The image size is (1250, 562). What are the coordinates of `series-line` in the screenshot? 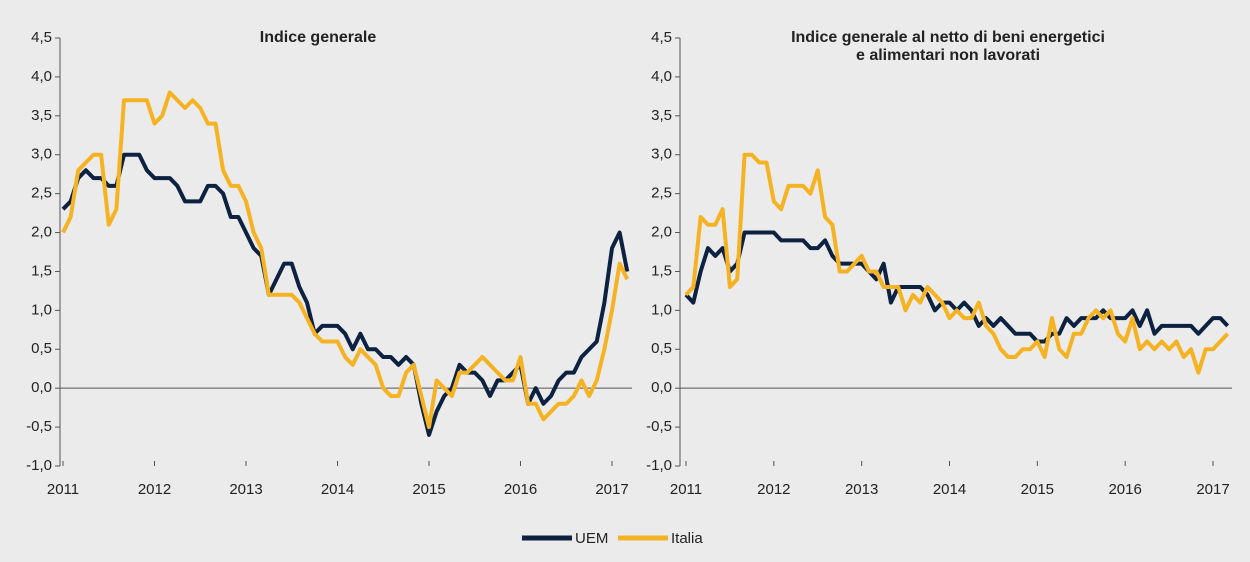 It's located at (957, 287).